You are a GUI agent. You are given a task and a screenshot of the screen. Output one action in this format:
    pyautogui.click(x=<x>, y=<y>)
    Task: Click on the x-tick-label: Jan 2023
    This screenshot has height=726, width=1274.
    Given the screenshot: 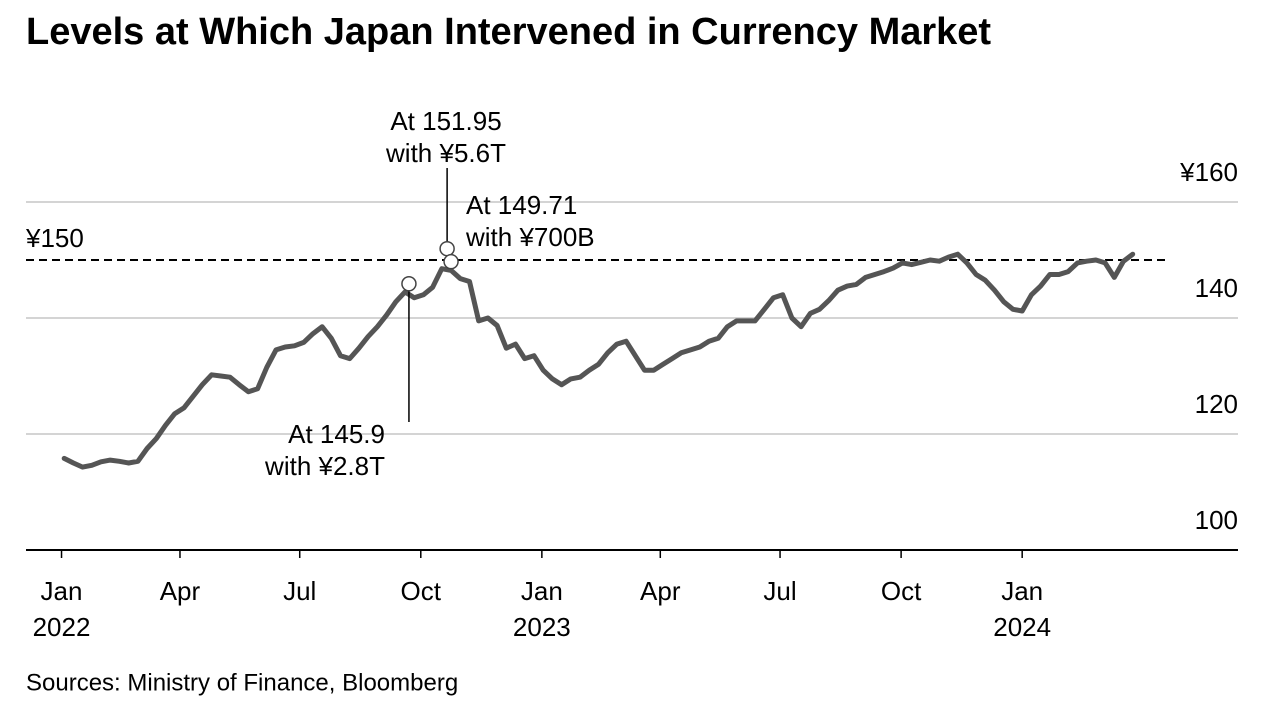 What is the action you would take?
    pyautogui.click(x=541, y=609)
    